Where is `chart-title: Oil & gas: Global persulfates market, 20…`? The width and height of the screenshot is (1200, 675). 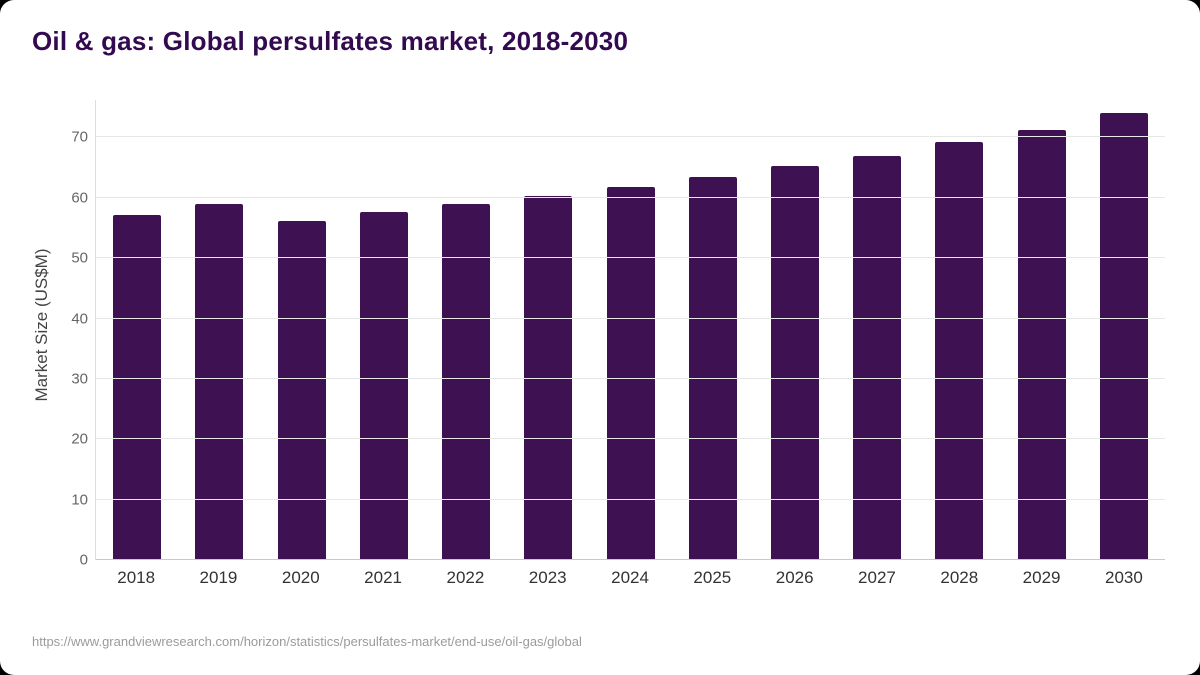
chart-title: Oil & gas: Global persulfates market, 20… is located at coordinates (330, 41).